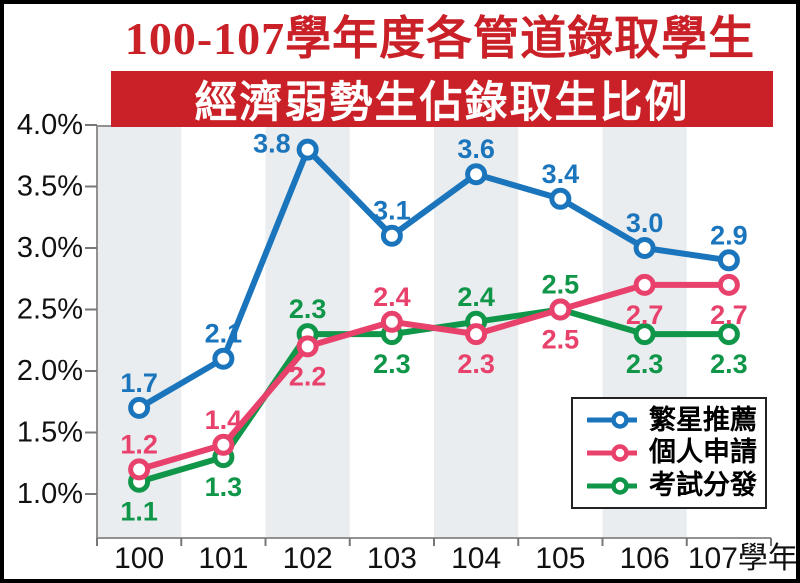 The height and width of the screenshot is (583, 800). I want to click on data-point-label: 1.1, so click(139, 512).